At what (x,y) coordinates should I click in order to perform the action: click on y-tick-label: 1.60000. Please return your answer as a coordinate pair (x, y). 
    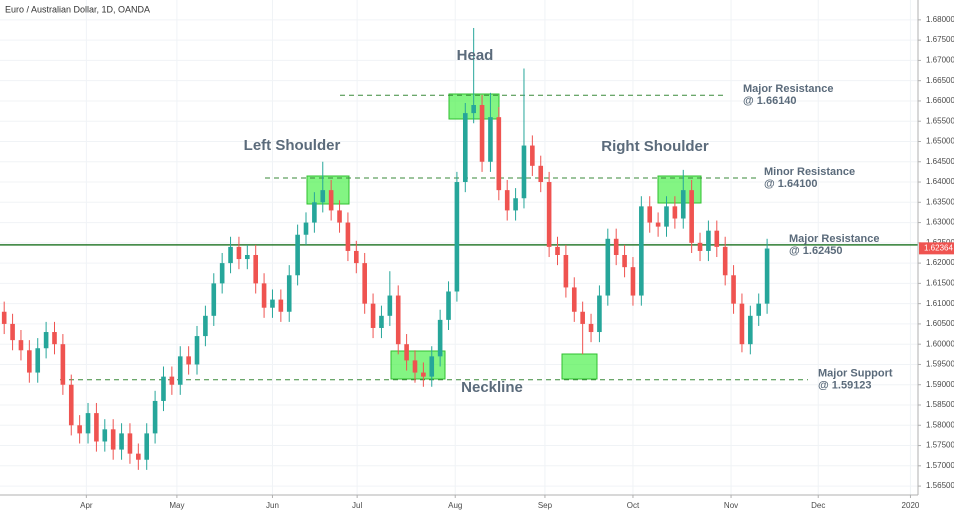
    Looking at the image, I should click on (940, 343).